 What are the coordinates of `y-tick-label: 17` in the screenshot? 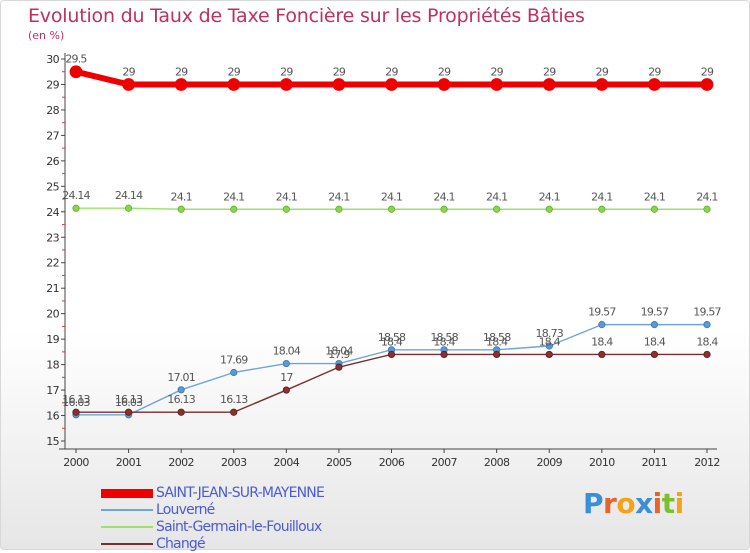 It's located at (52, 390).